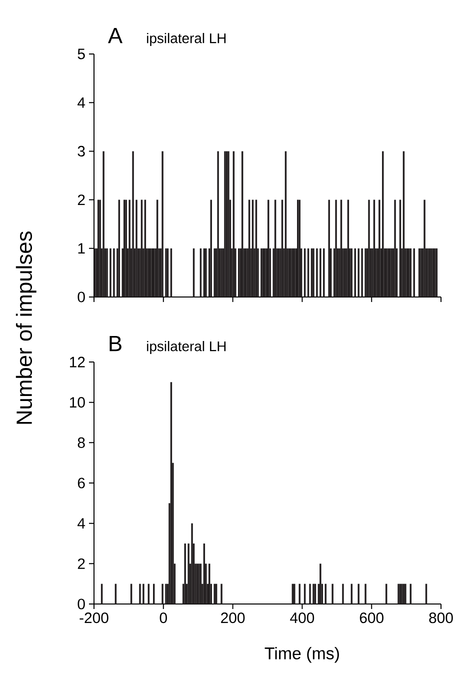 The width and height of the screenshot is (457, 689). Describe the element at coordinates (94, 618) in the screenshot. I see `x-tick-label: -200` at that location.